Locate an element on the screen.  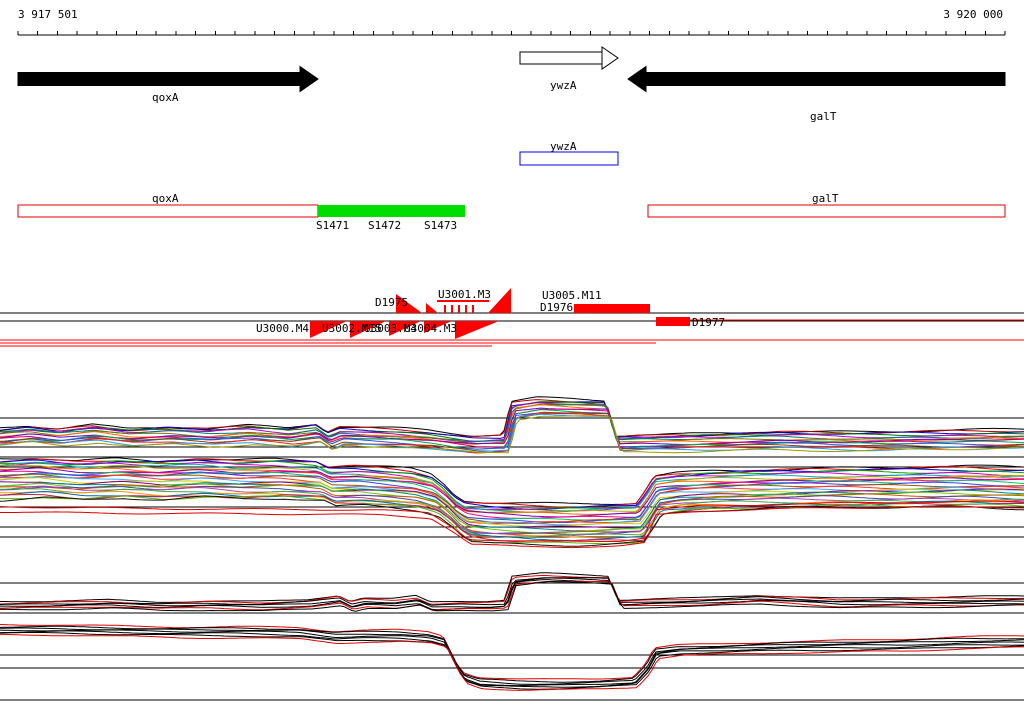
region-box-qoxA is located at coordinates (168, 211).